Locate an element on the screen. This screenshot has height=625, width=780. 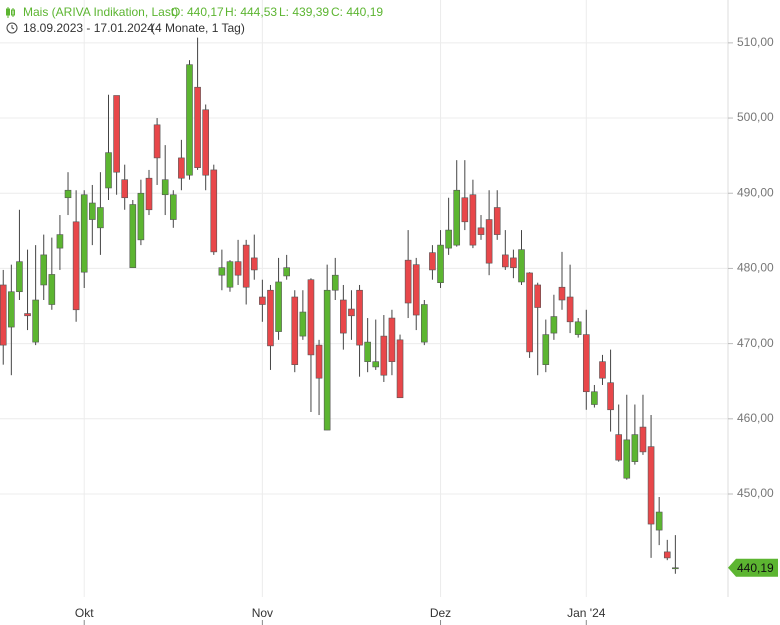
last-price-label: 440,19 is located at coordinates (755, 568).